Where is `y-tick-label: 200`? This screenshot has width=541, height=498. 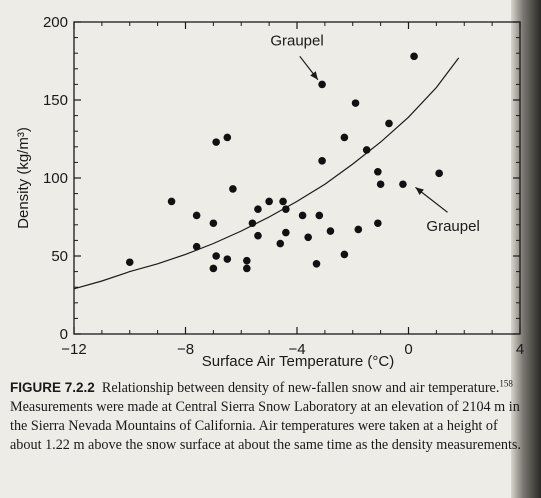 y-tick-label: 200 is located at coordinates (55, 22).